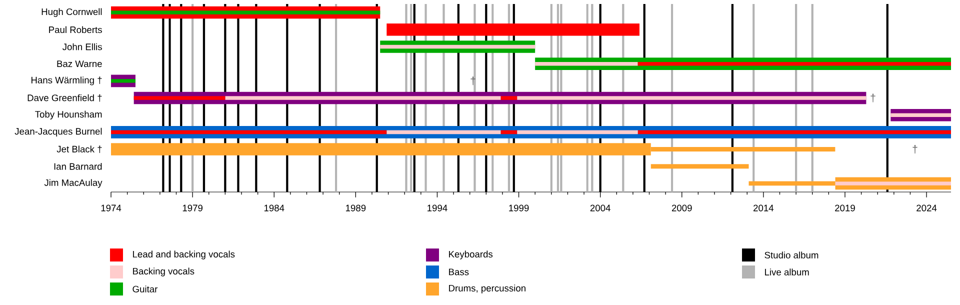  What do you see at coordinates (787, 272) in the screenshot?
I see `legend-label: Live album` at bounding box center [787, 272].